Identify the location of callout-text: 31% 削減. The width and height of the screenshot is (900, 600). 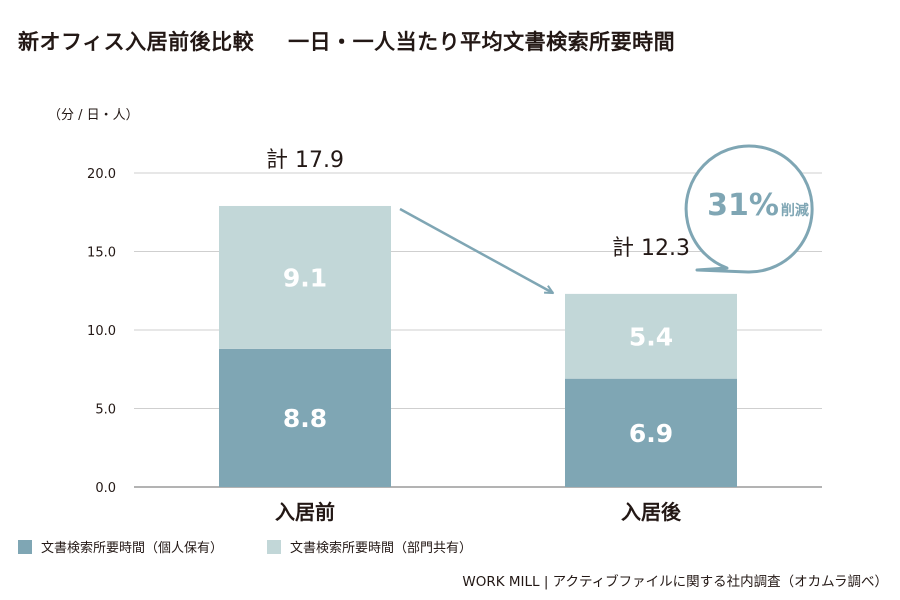
(758, 205).